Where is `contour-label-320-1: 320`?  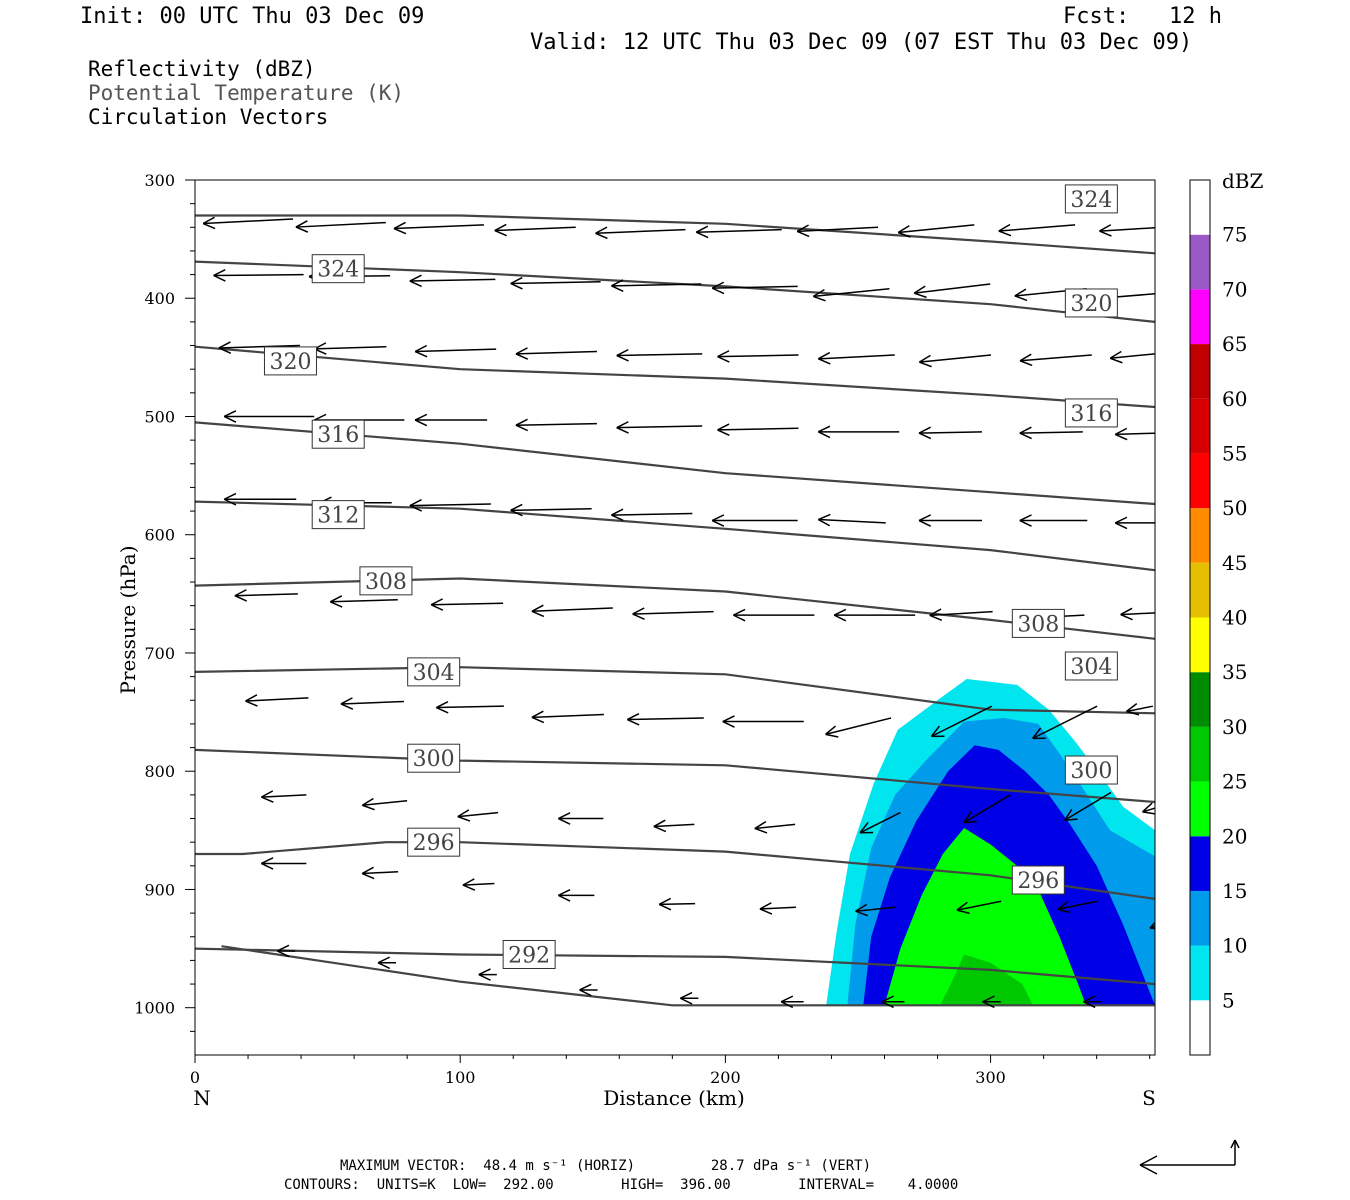 contour-label-320-1: 320 is located at coordinates (1091, 303).